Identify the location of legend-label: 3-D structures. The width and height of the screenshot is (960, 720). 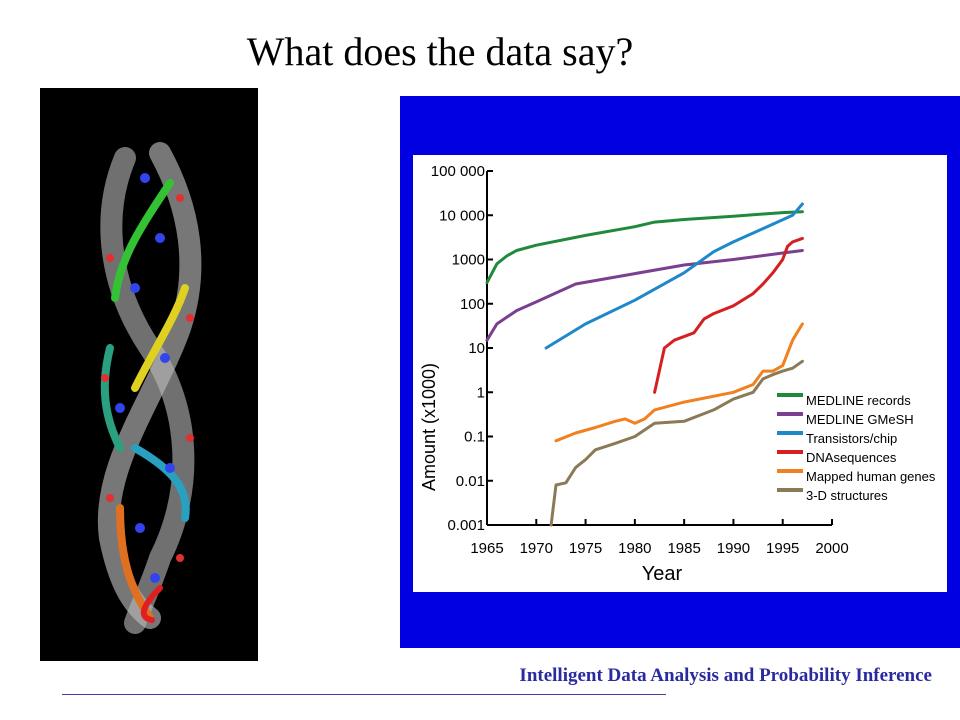
(847, 495).